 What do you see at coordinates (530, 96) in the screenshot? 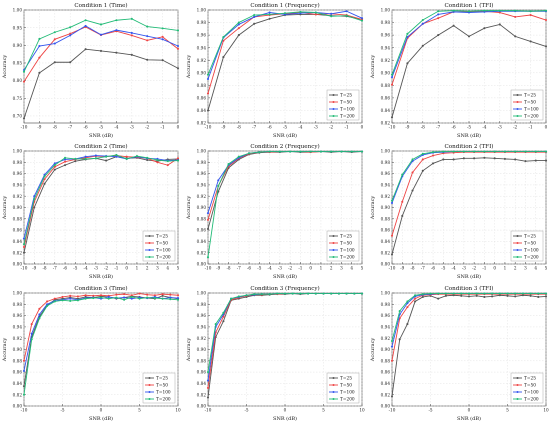
I see `legend-label: T=25` at bounding box center [530, 96].